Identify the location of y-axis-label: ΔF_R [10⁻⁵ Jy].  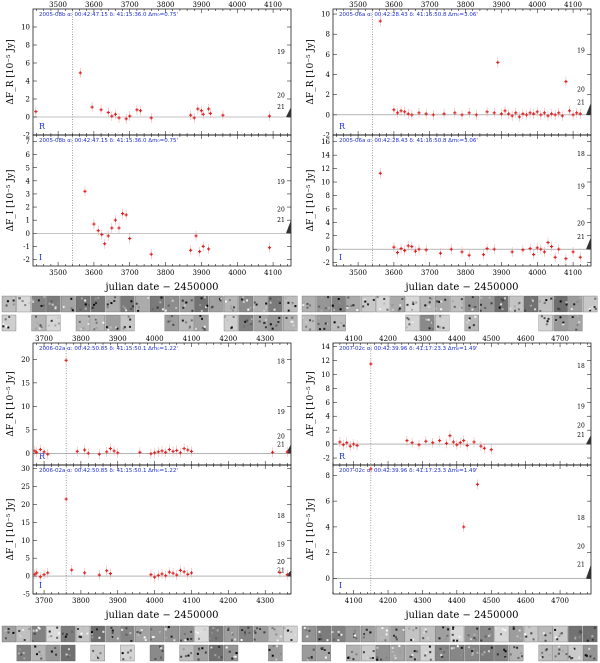
(311, 71).